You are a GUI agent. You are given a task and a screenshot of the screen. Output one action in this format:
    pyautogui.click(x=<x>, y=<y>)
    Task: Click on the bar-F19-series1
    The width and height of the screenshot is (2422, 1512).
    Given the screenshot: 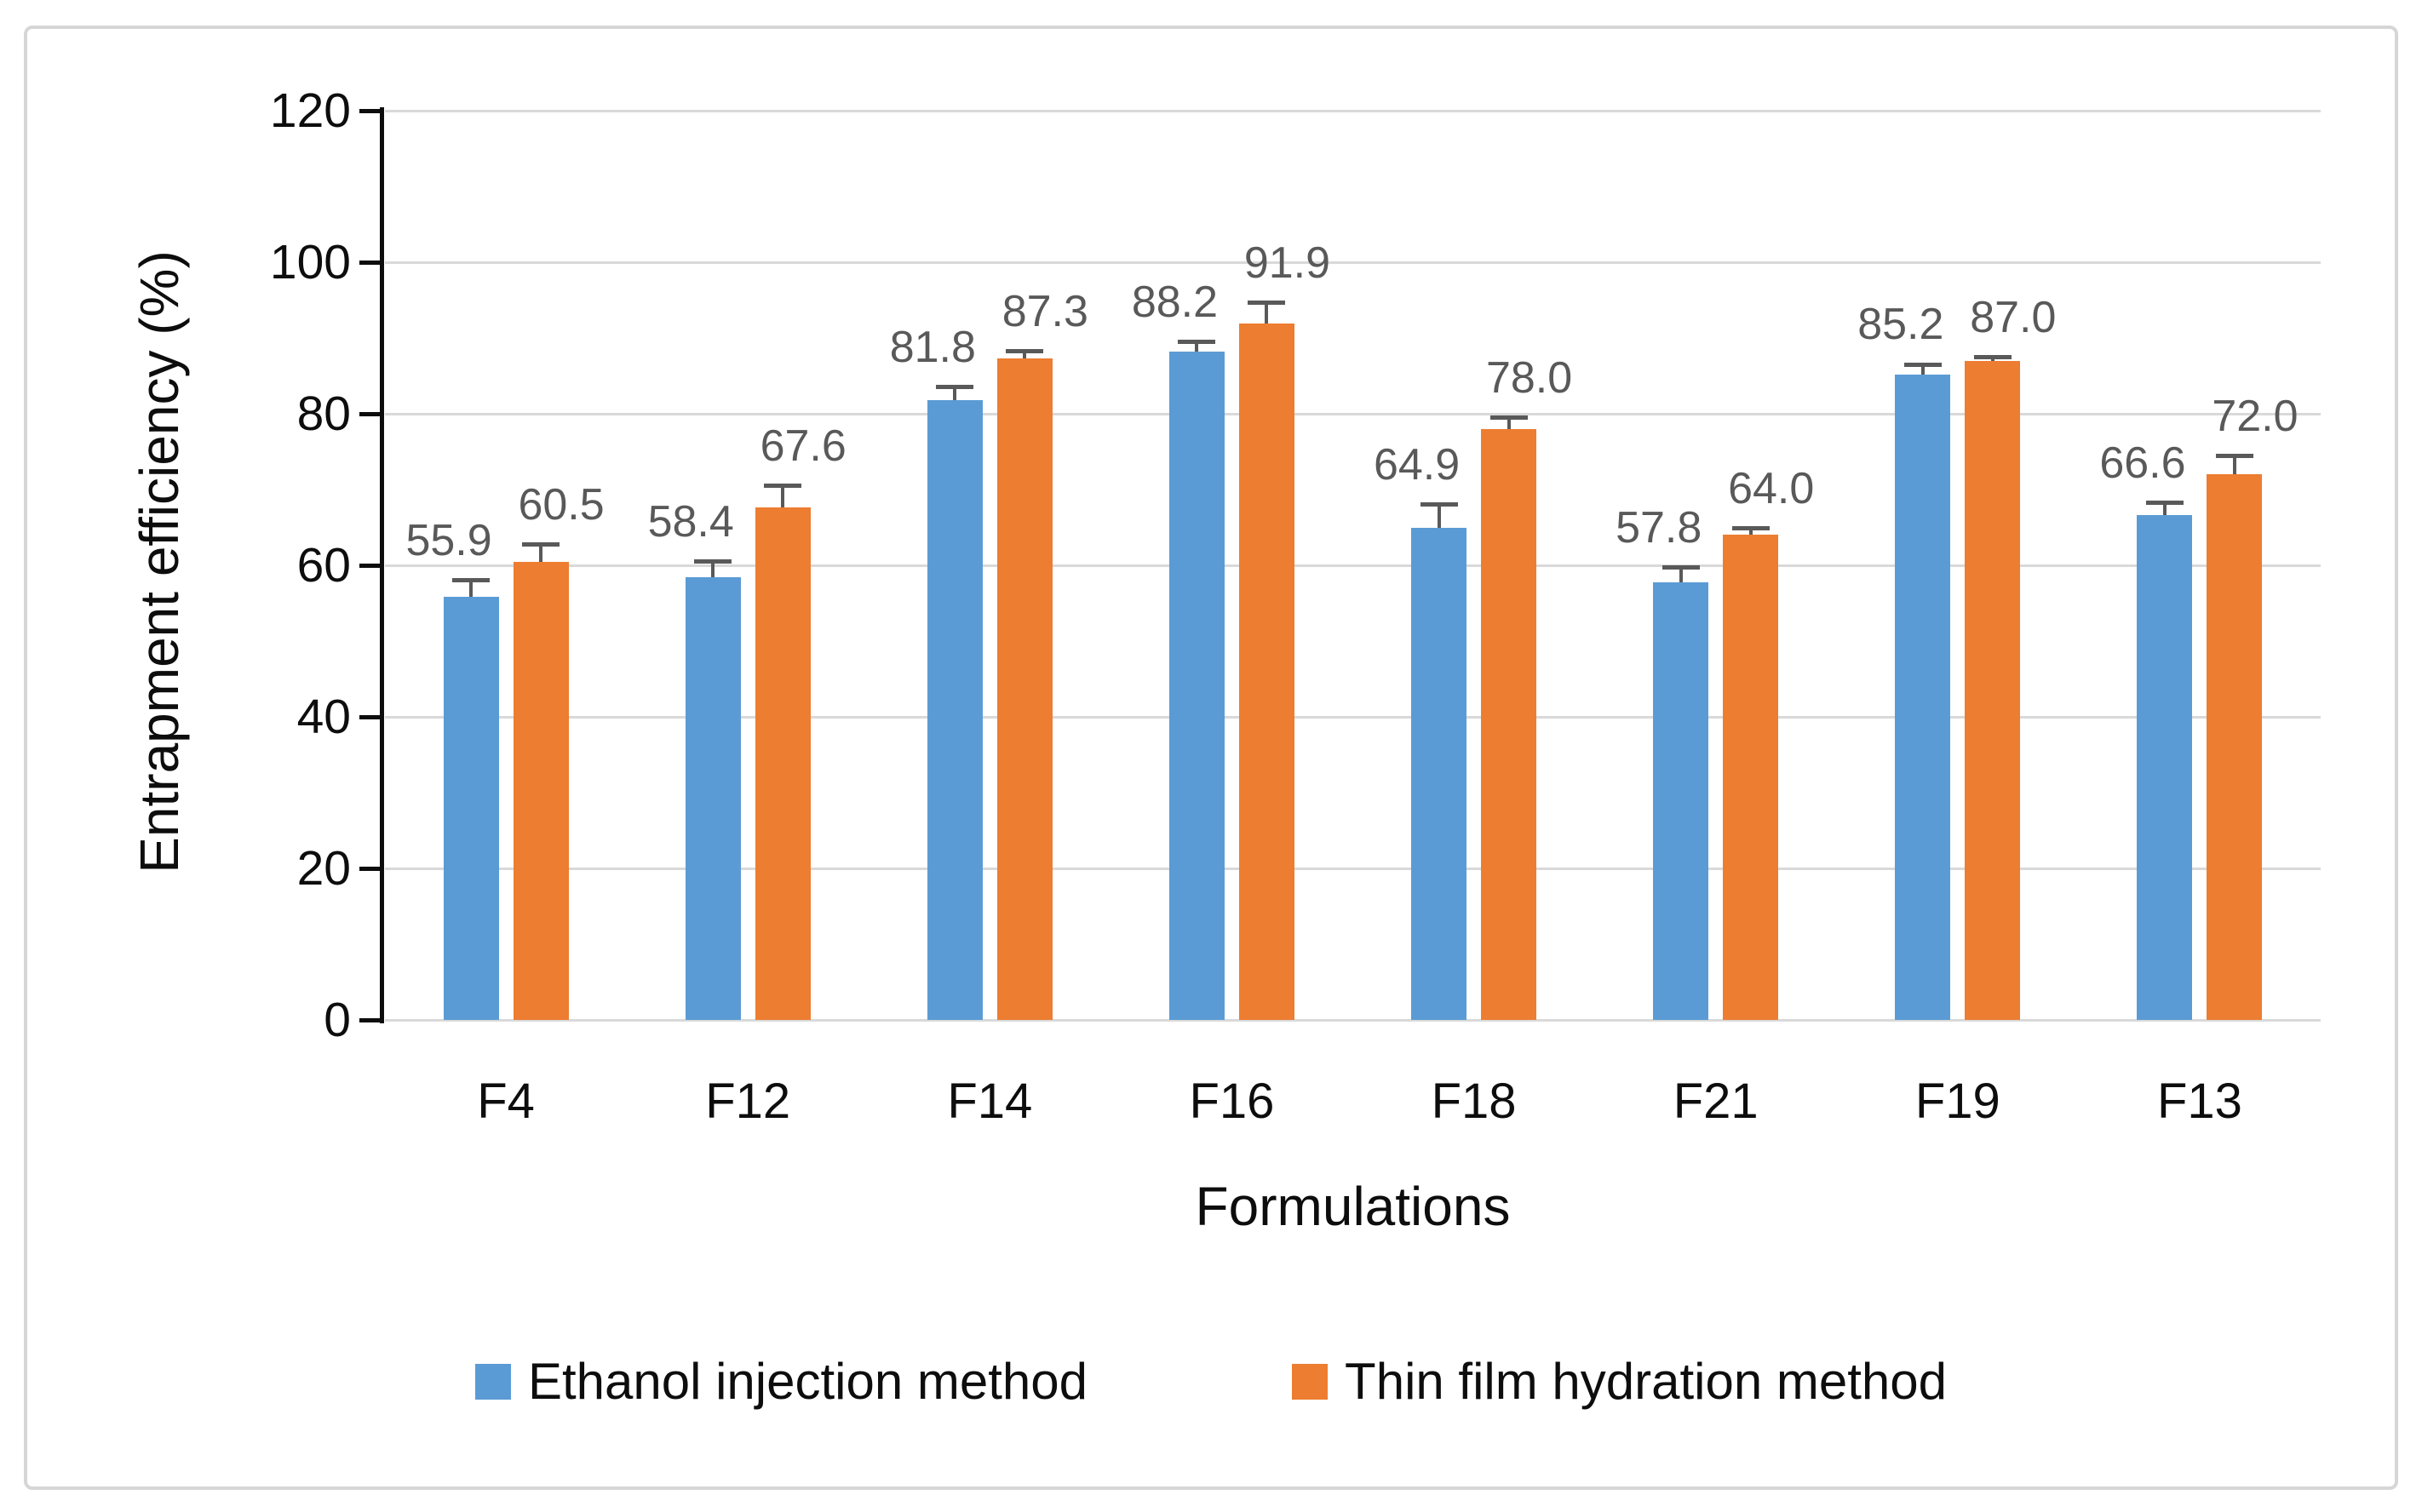 What is the action you would take?
    pyautogui.click(x=1923, y=697)
    